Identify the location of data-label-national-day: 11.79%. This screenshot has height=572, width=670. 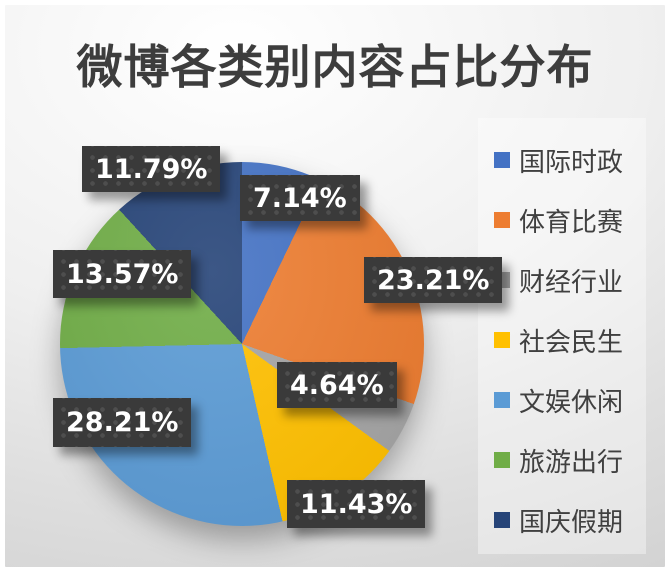
(151, 169).